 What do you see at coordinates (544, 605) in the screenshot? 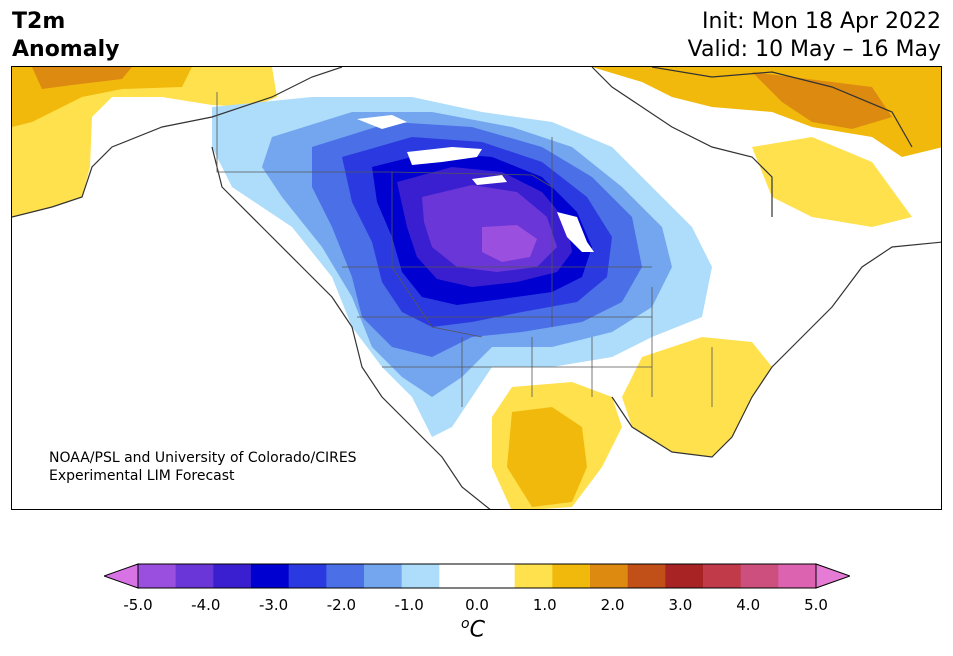
I see `colorbar-tick-label: 1.0` at bounding box center [544, 605].